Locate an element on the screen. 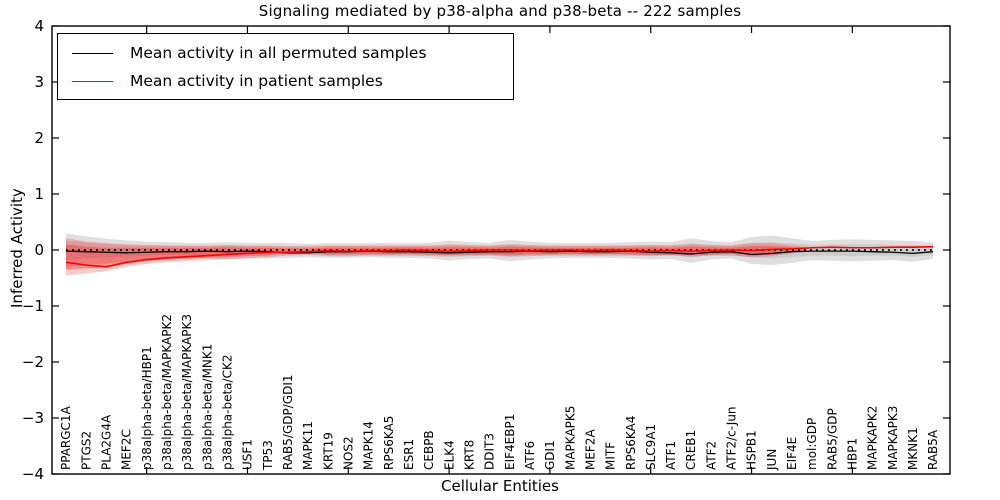 The width and height of the screenshot is (1000, 500). x-tick-label: HBP1 is located at coordinates (853, 454).